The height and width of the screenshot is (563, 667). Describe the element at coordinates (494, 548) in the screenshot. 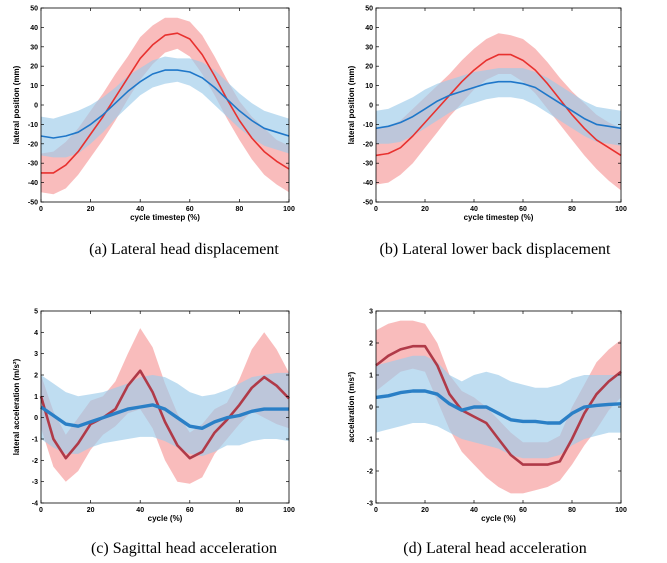

I see `subfigure-caption: (d) Lateral head acceleration` at that location.